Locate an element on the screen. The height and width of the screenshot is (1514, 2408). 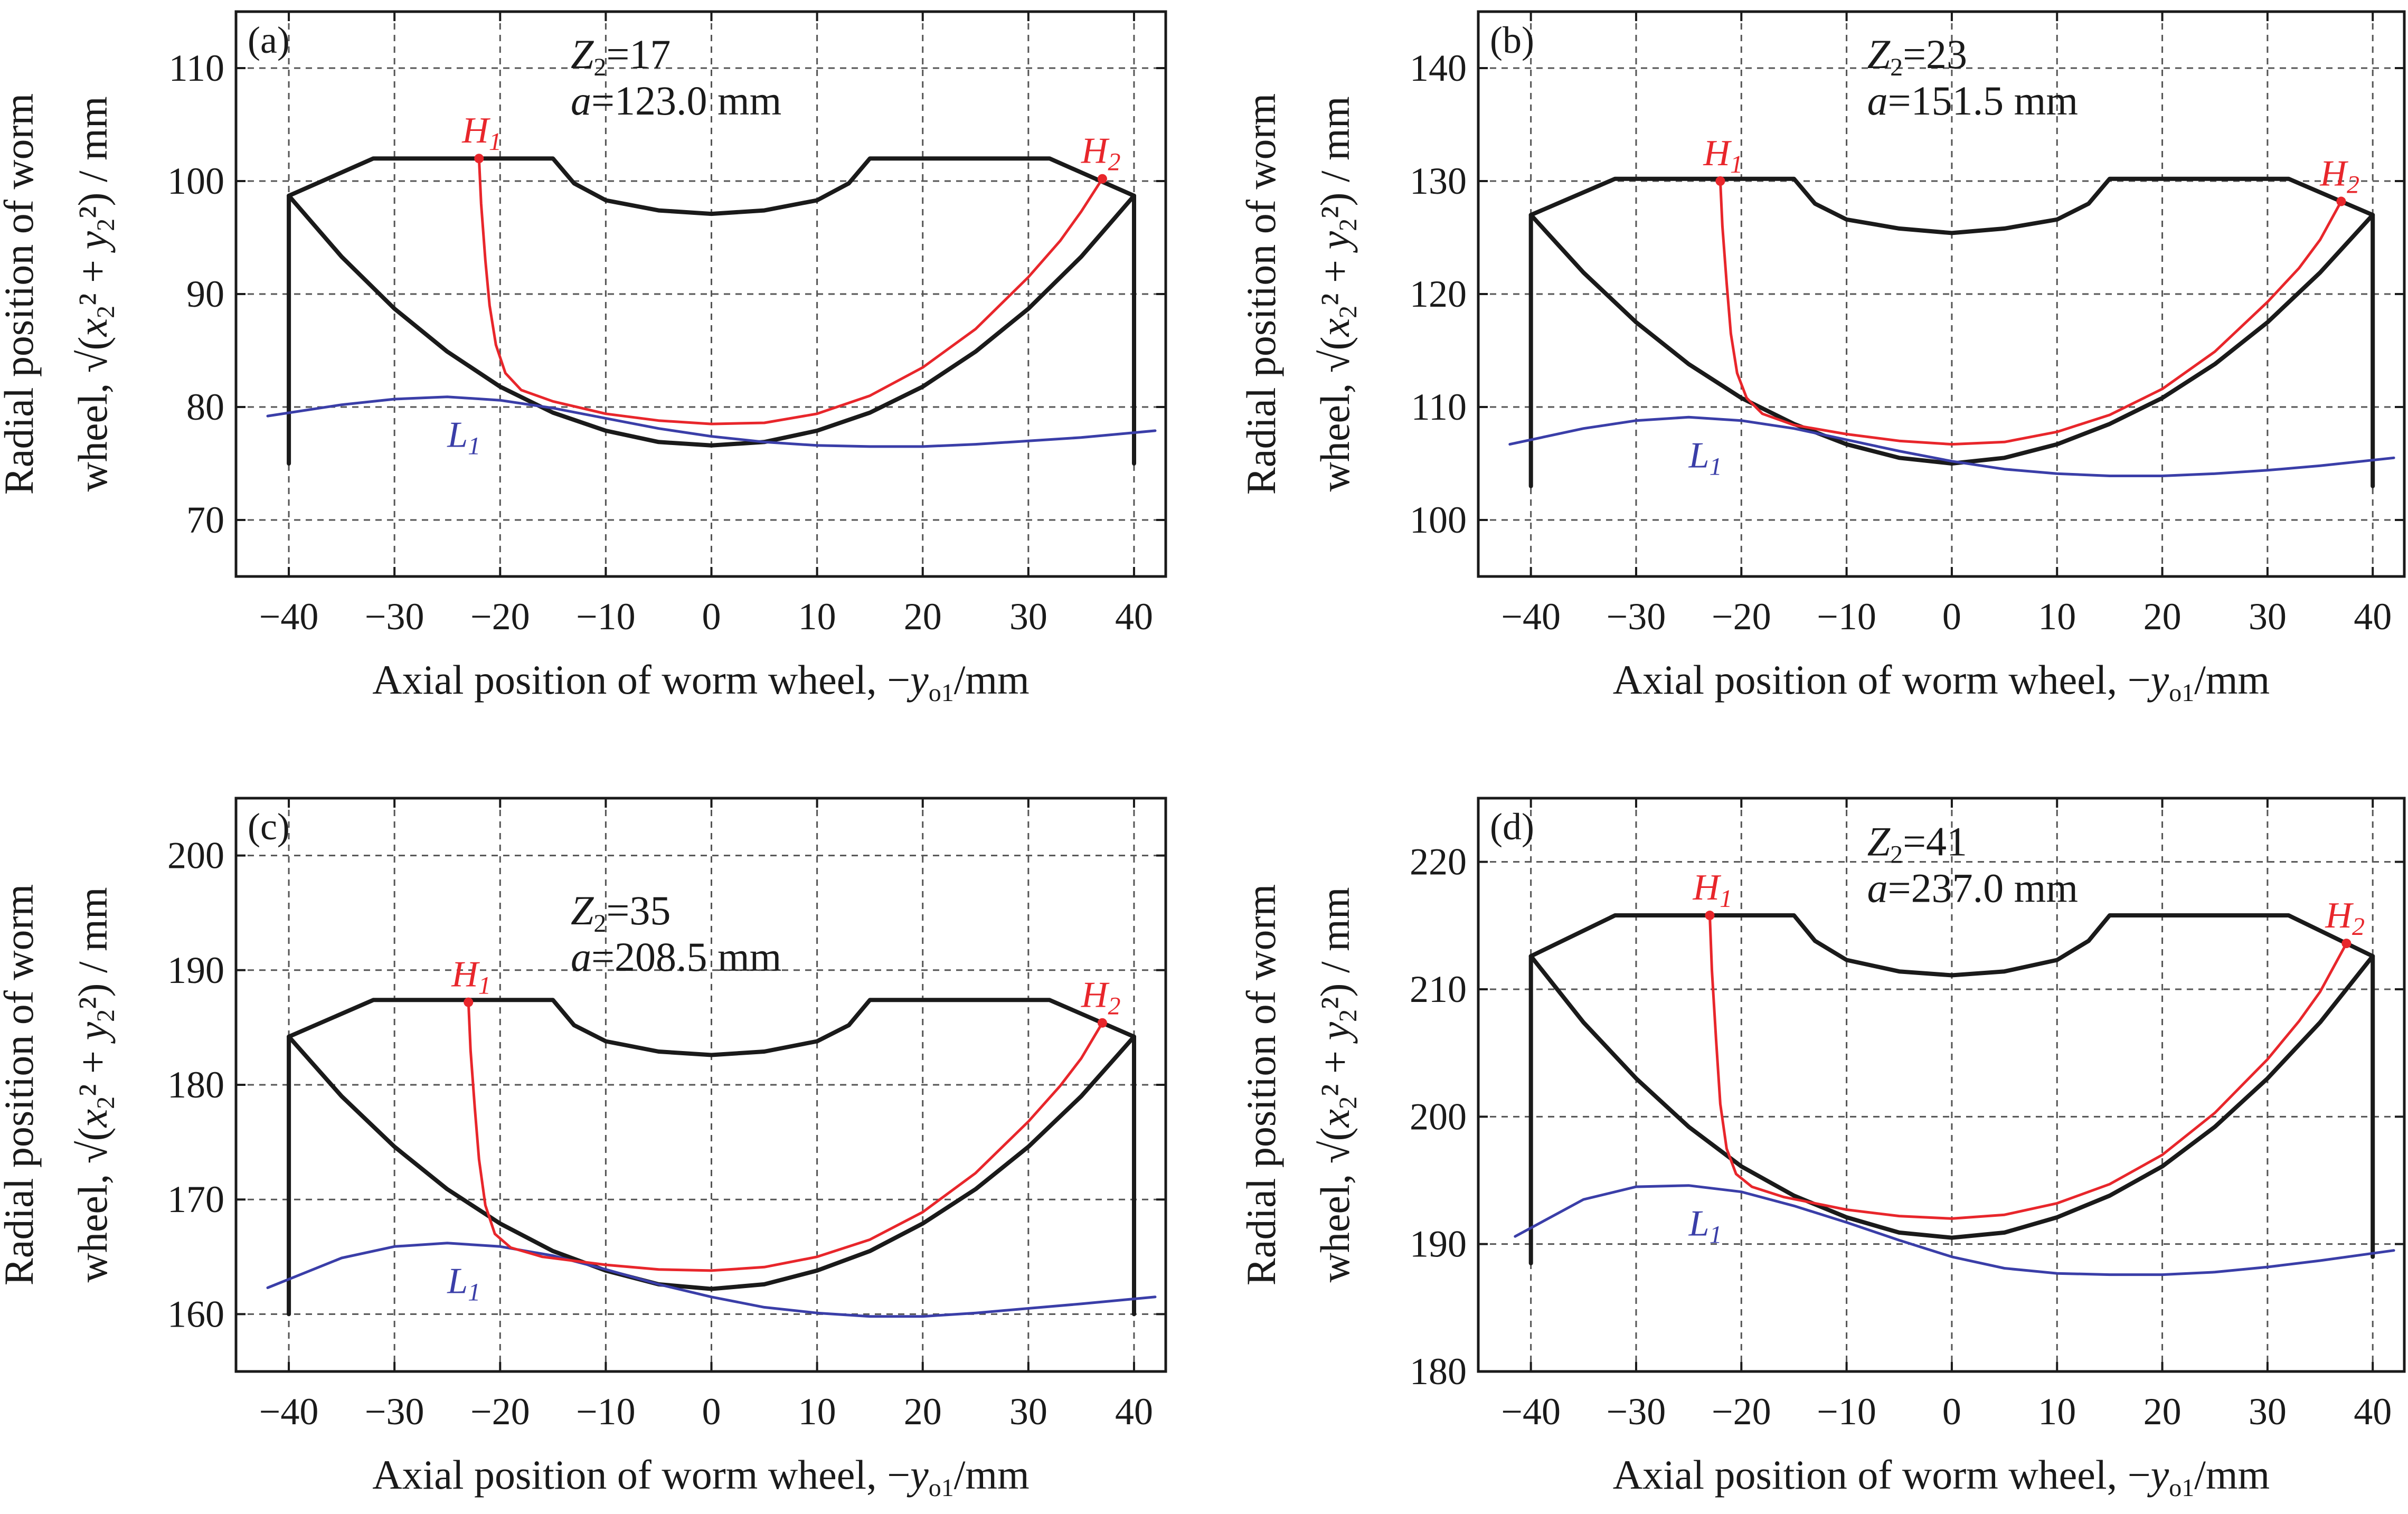
annotation-a: a=208.5 mm is located at coordinates (676, 957).